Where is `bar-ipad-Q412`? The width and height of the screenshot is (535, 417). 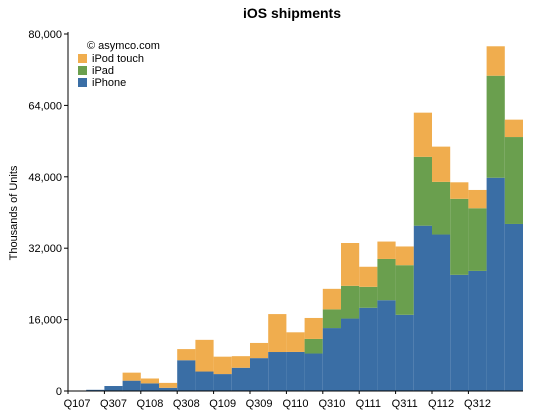 bar-ipad-Q412 is located at coordinates (495, 126).